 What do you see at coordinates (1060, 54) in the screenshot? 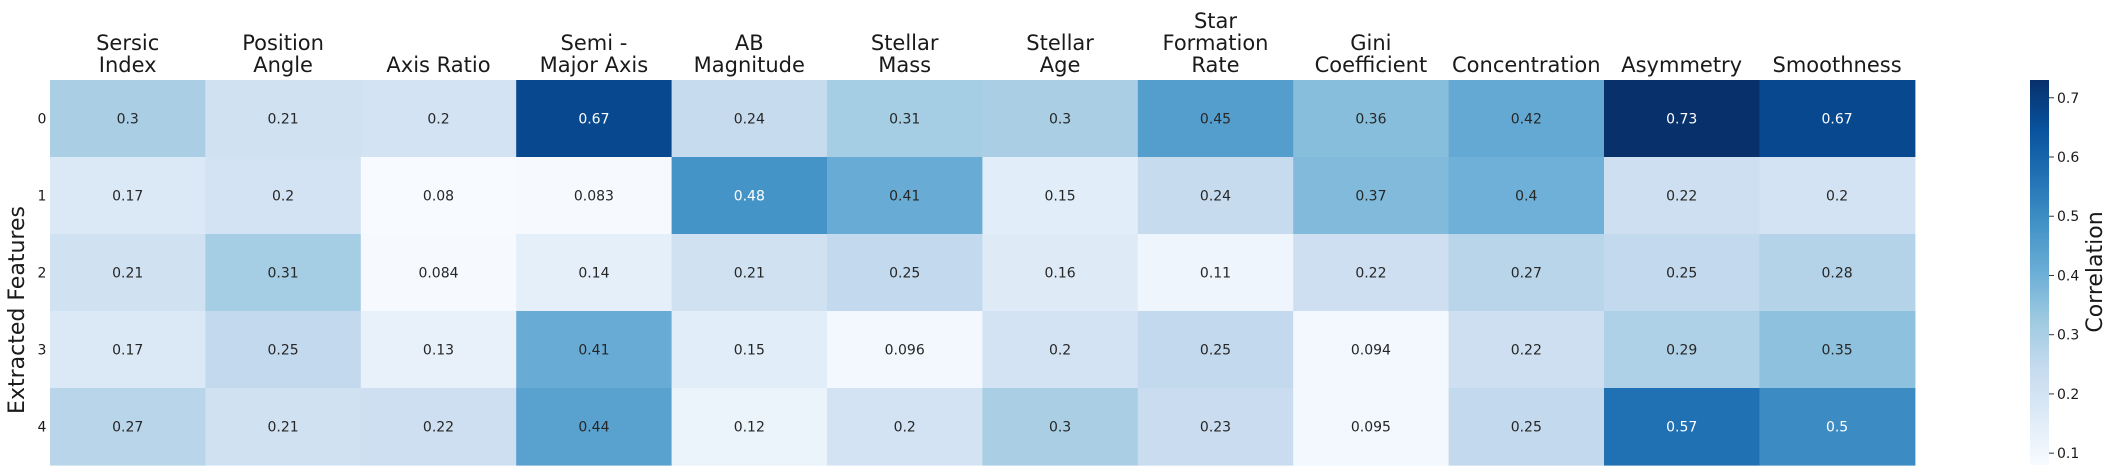
I see `column-label: Stellar Age` at bounding box center [1060, 54].